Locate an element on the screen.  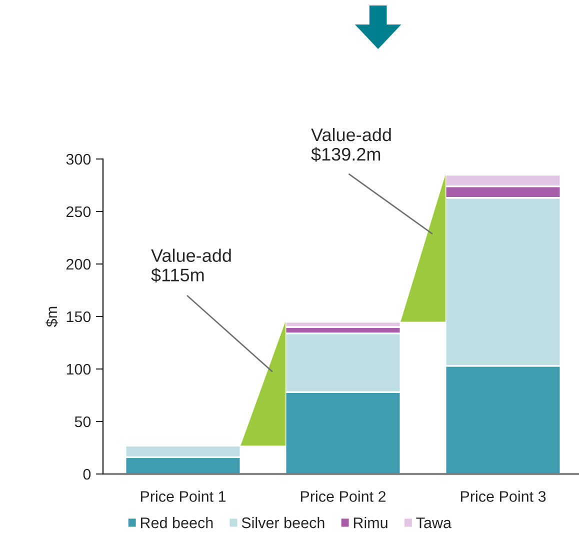
y-tick-label: 200 is located at coordinates (78, 264).